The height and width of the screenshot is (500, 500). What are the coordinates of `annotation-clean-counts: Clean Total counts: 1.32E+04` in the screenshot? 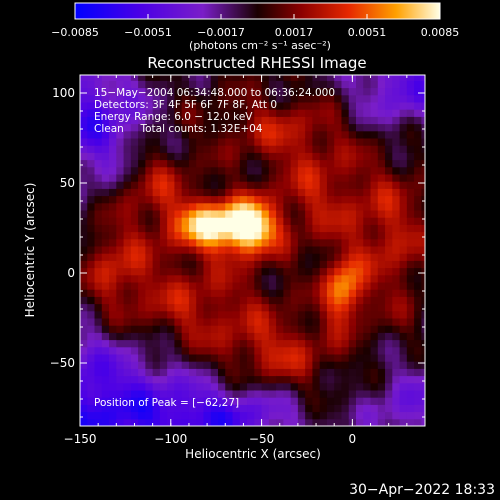 It's located at (178, 129).